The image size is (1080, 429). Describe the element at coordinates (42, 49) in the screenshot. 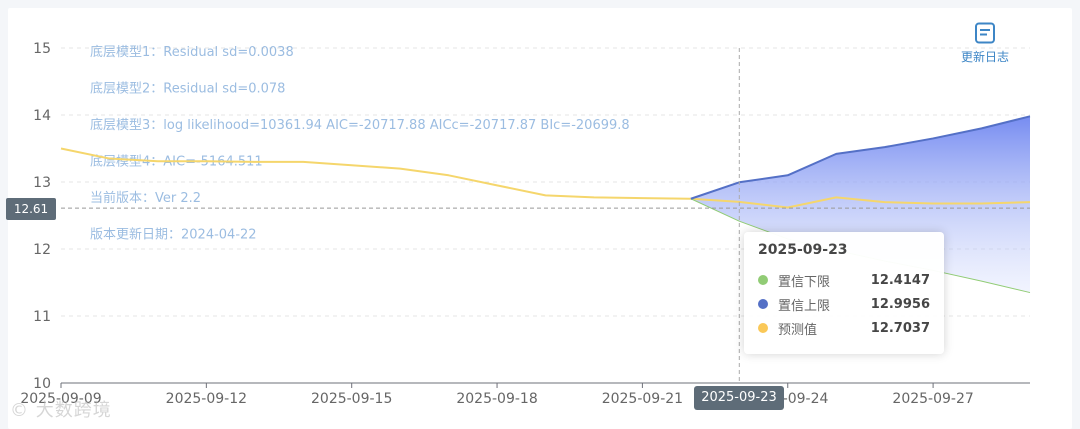

I see `y-tick-label: 15` at that location.